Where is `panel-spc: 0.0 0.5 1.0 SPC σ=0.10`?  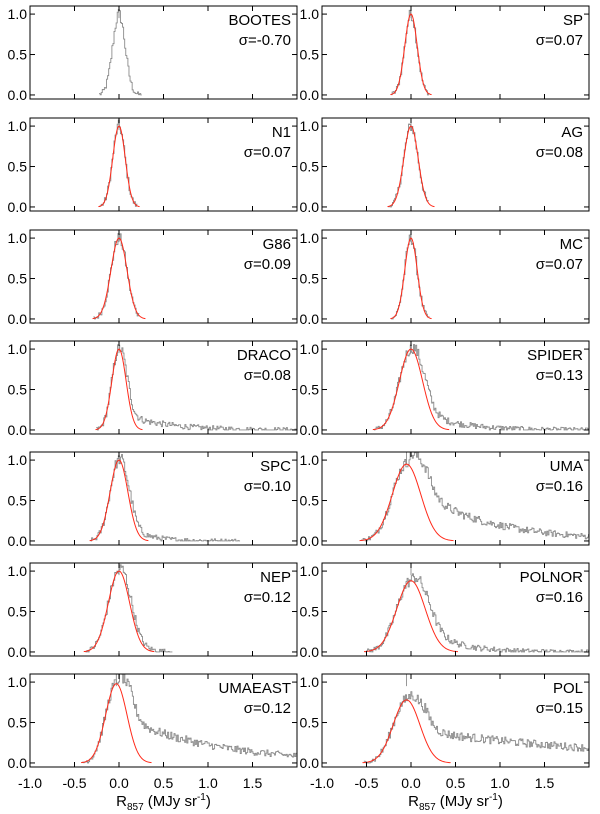
panel-spc: 0.0 0.5 1.0 SPC σ=0.10 is located at coordinates (153, 500).